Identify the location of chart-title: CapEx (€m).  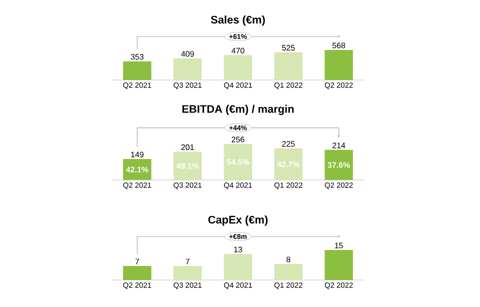
(238, 221).